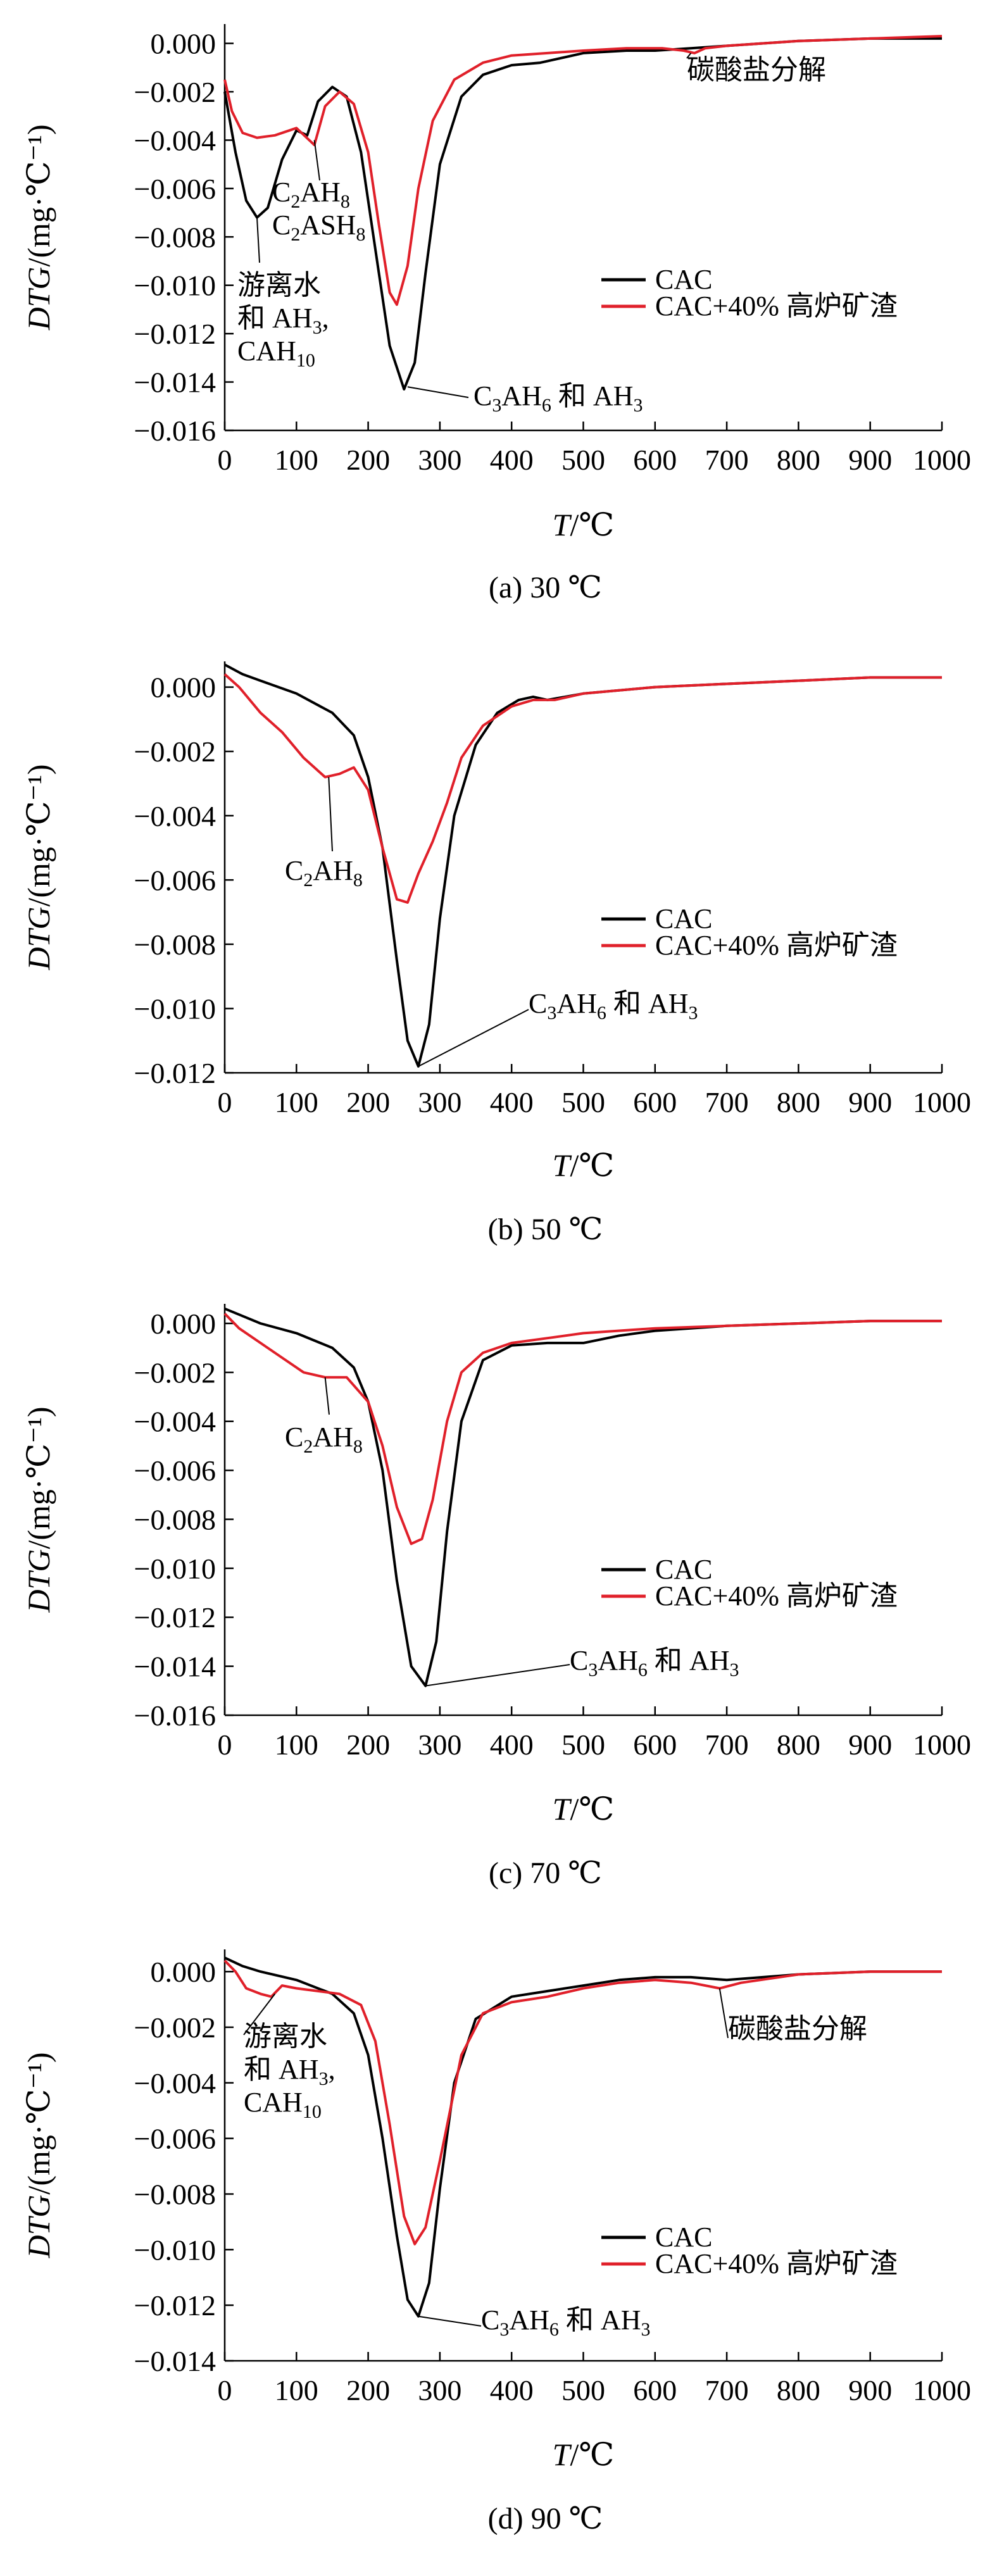 This screenshot has width=997, height=2576. I want to click on annotation-label: C2ASH8, so click(318, 227).